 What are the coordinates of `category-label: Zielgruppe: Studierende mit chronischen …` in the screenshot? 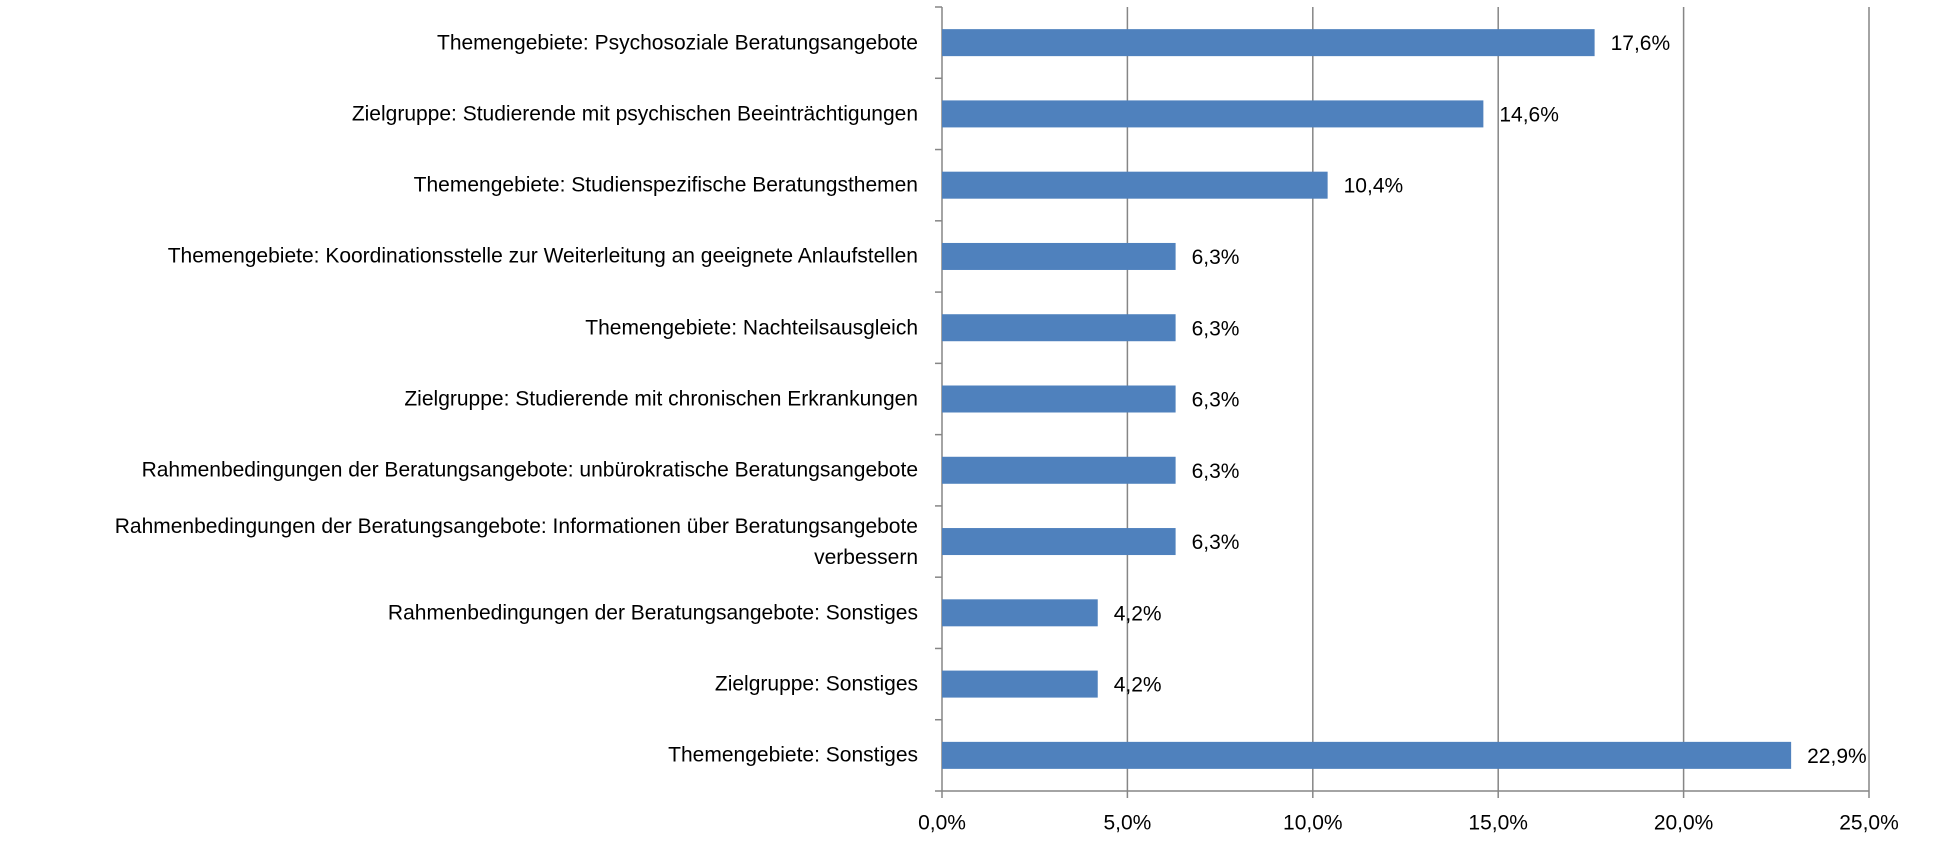 It's located at (661, 399).